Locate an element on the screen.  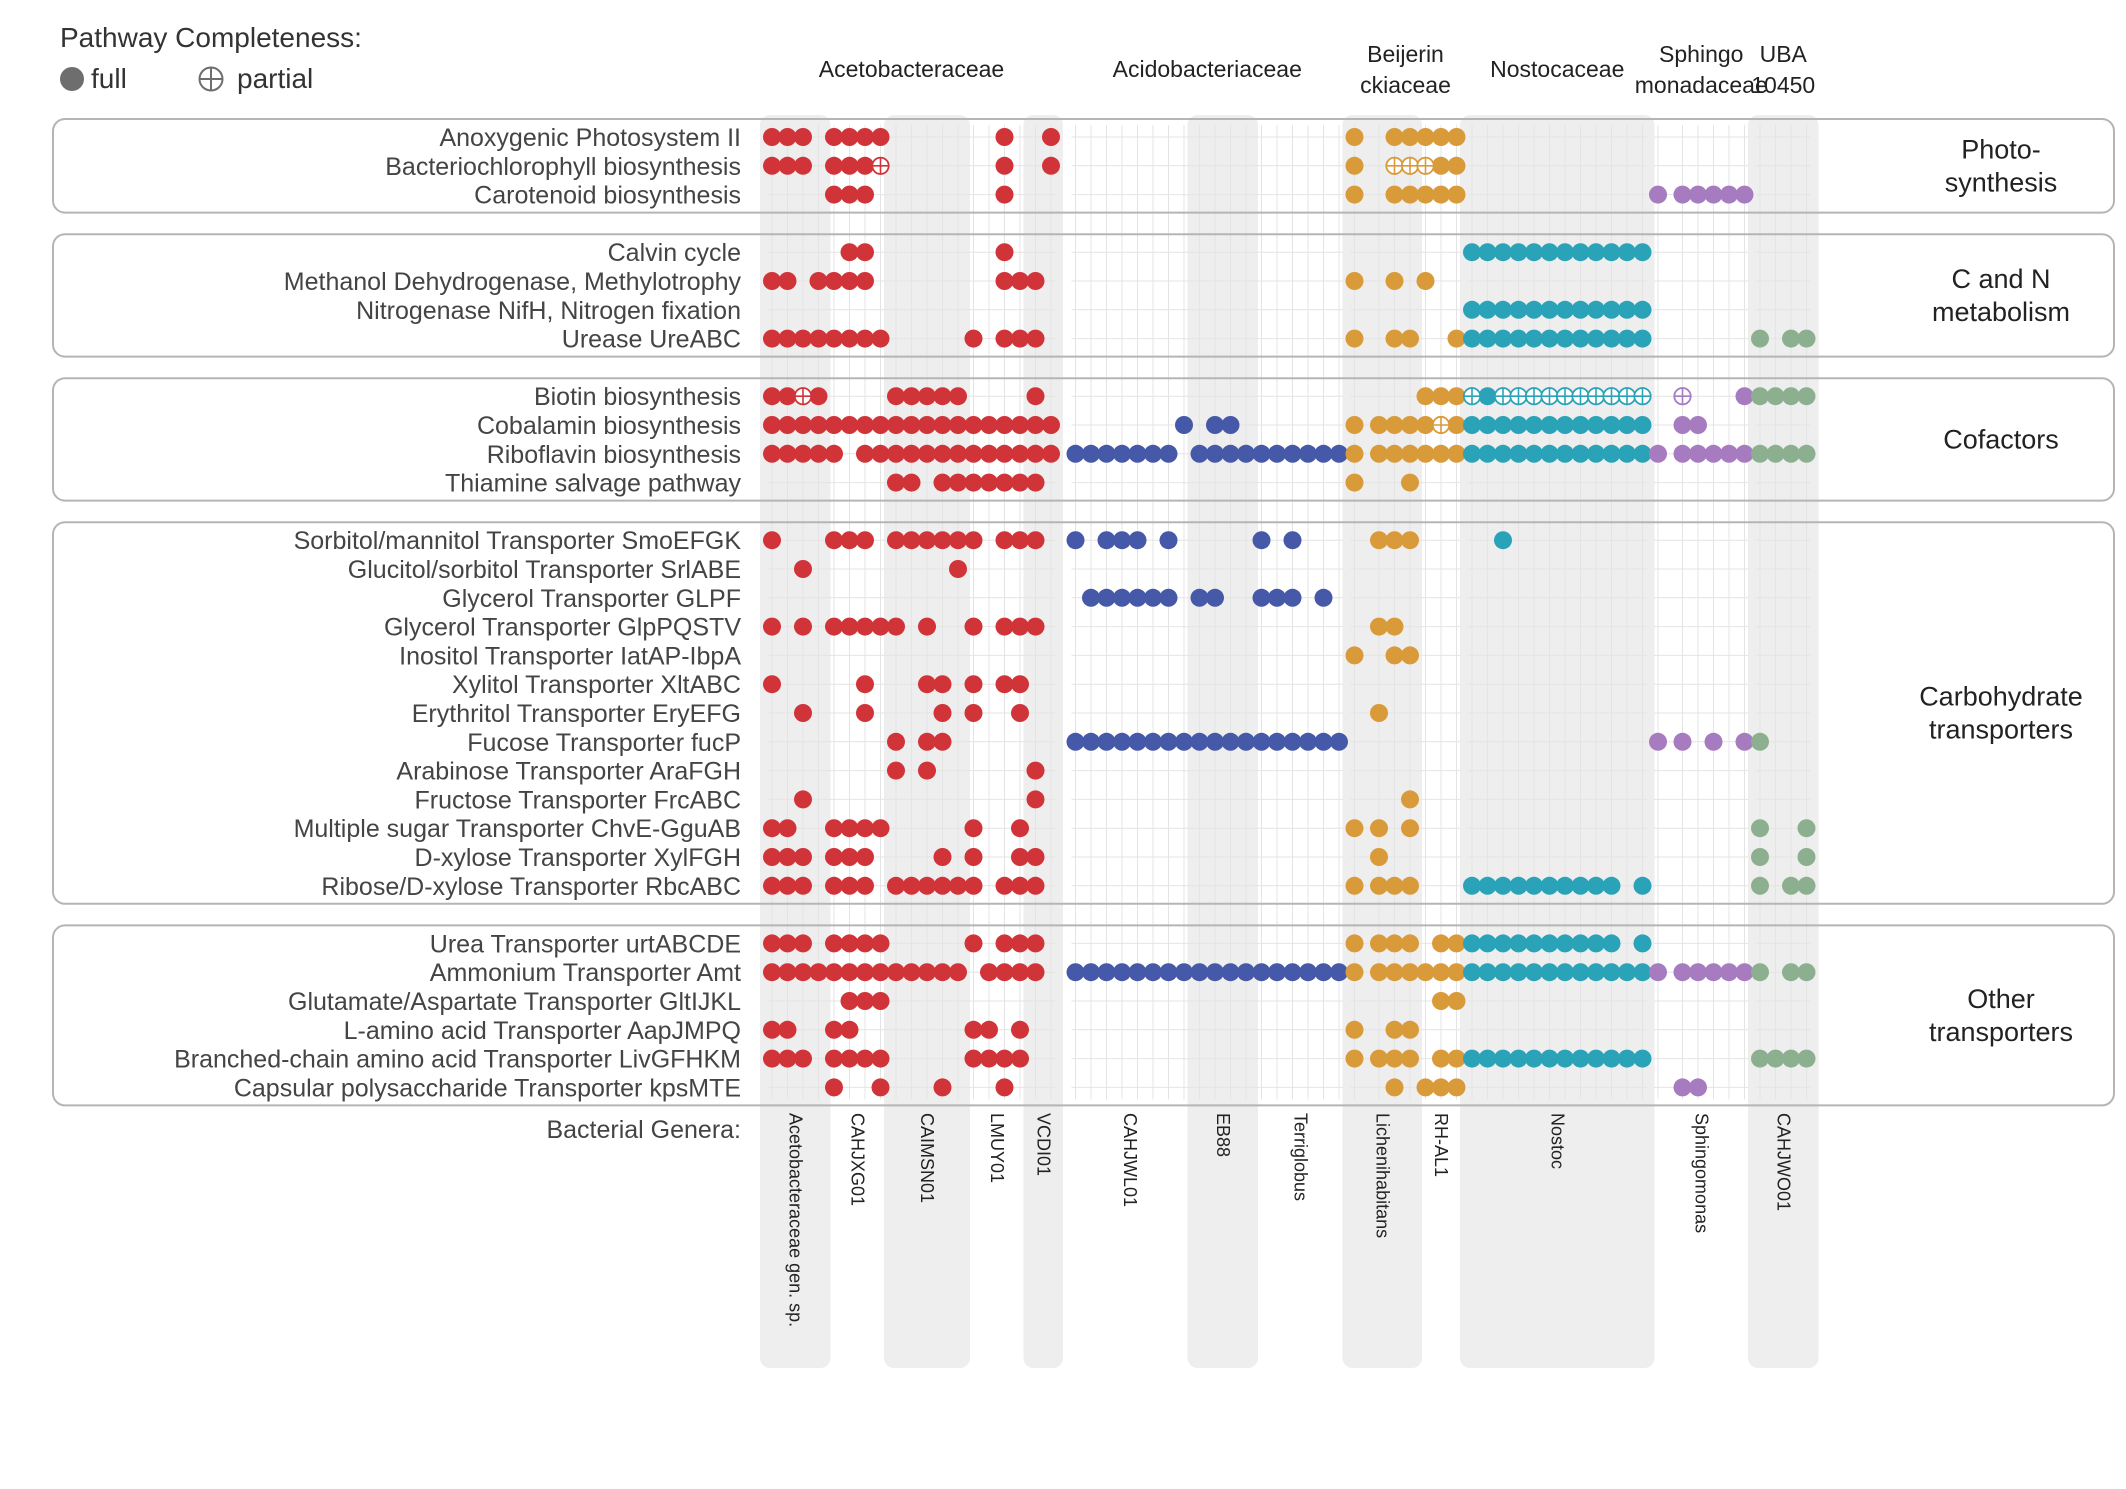
row-label: Biotin biosynthesis is located at coordinates (637, 397).